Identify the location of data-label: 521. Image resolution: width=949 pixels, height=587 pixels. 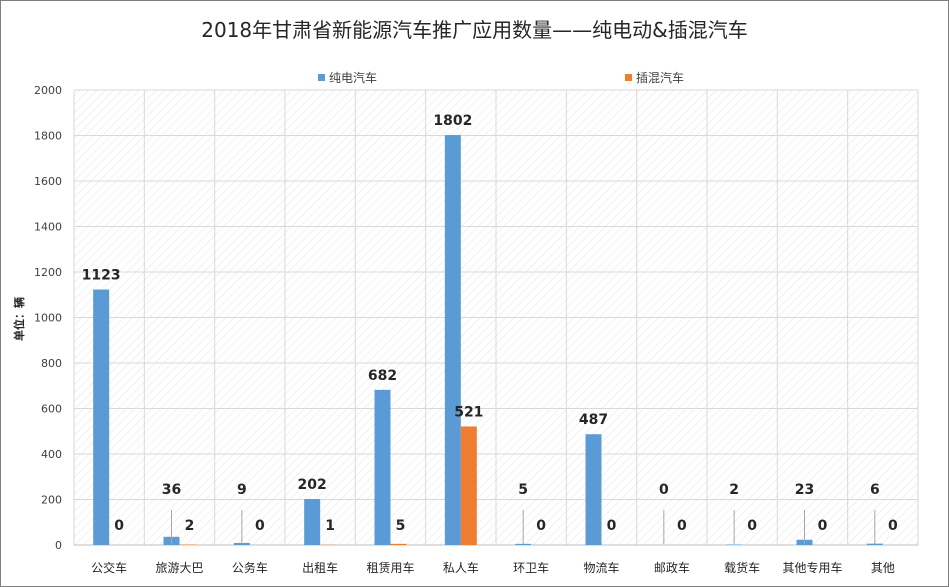
(468, 412).